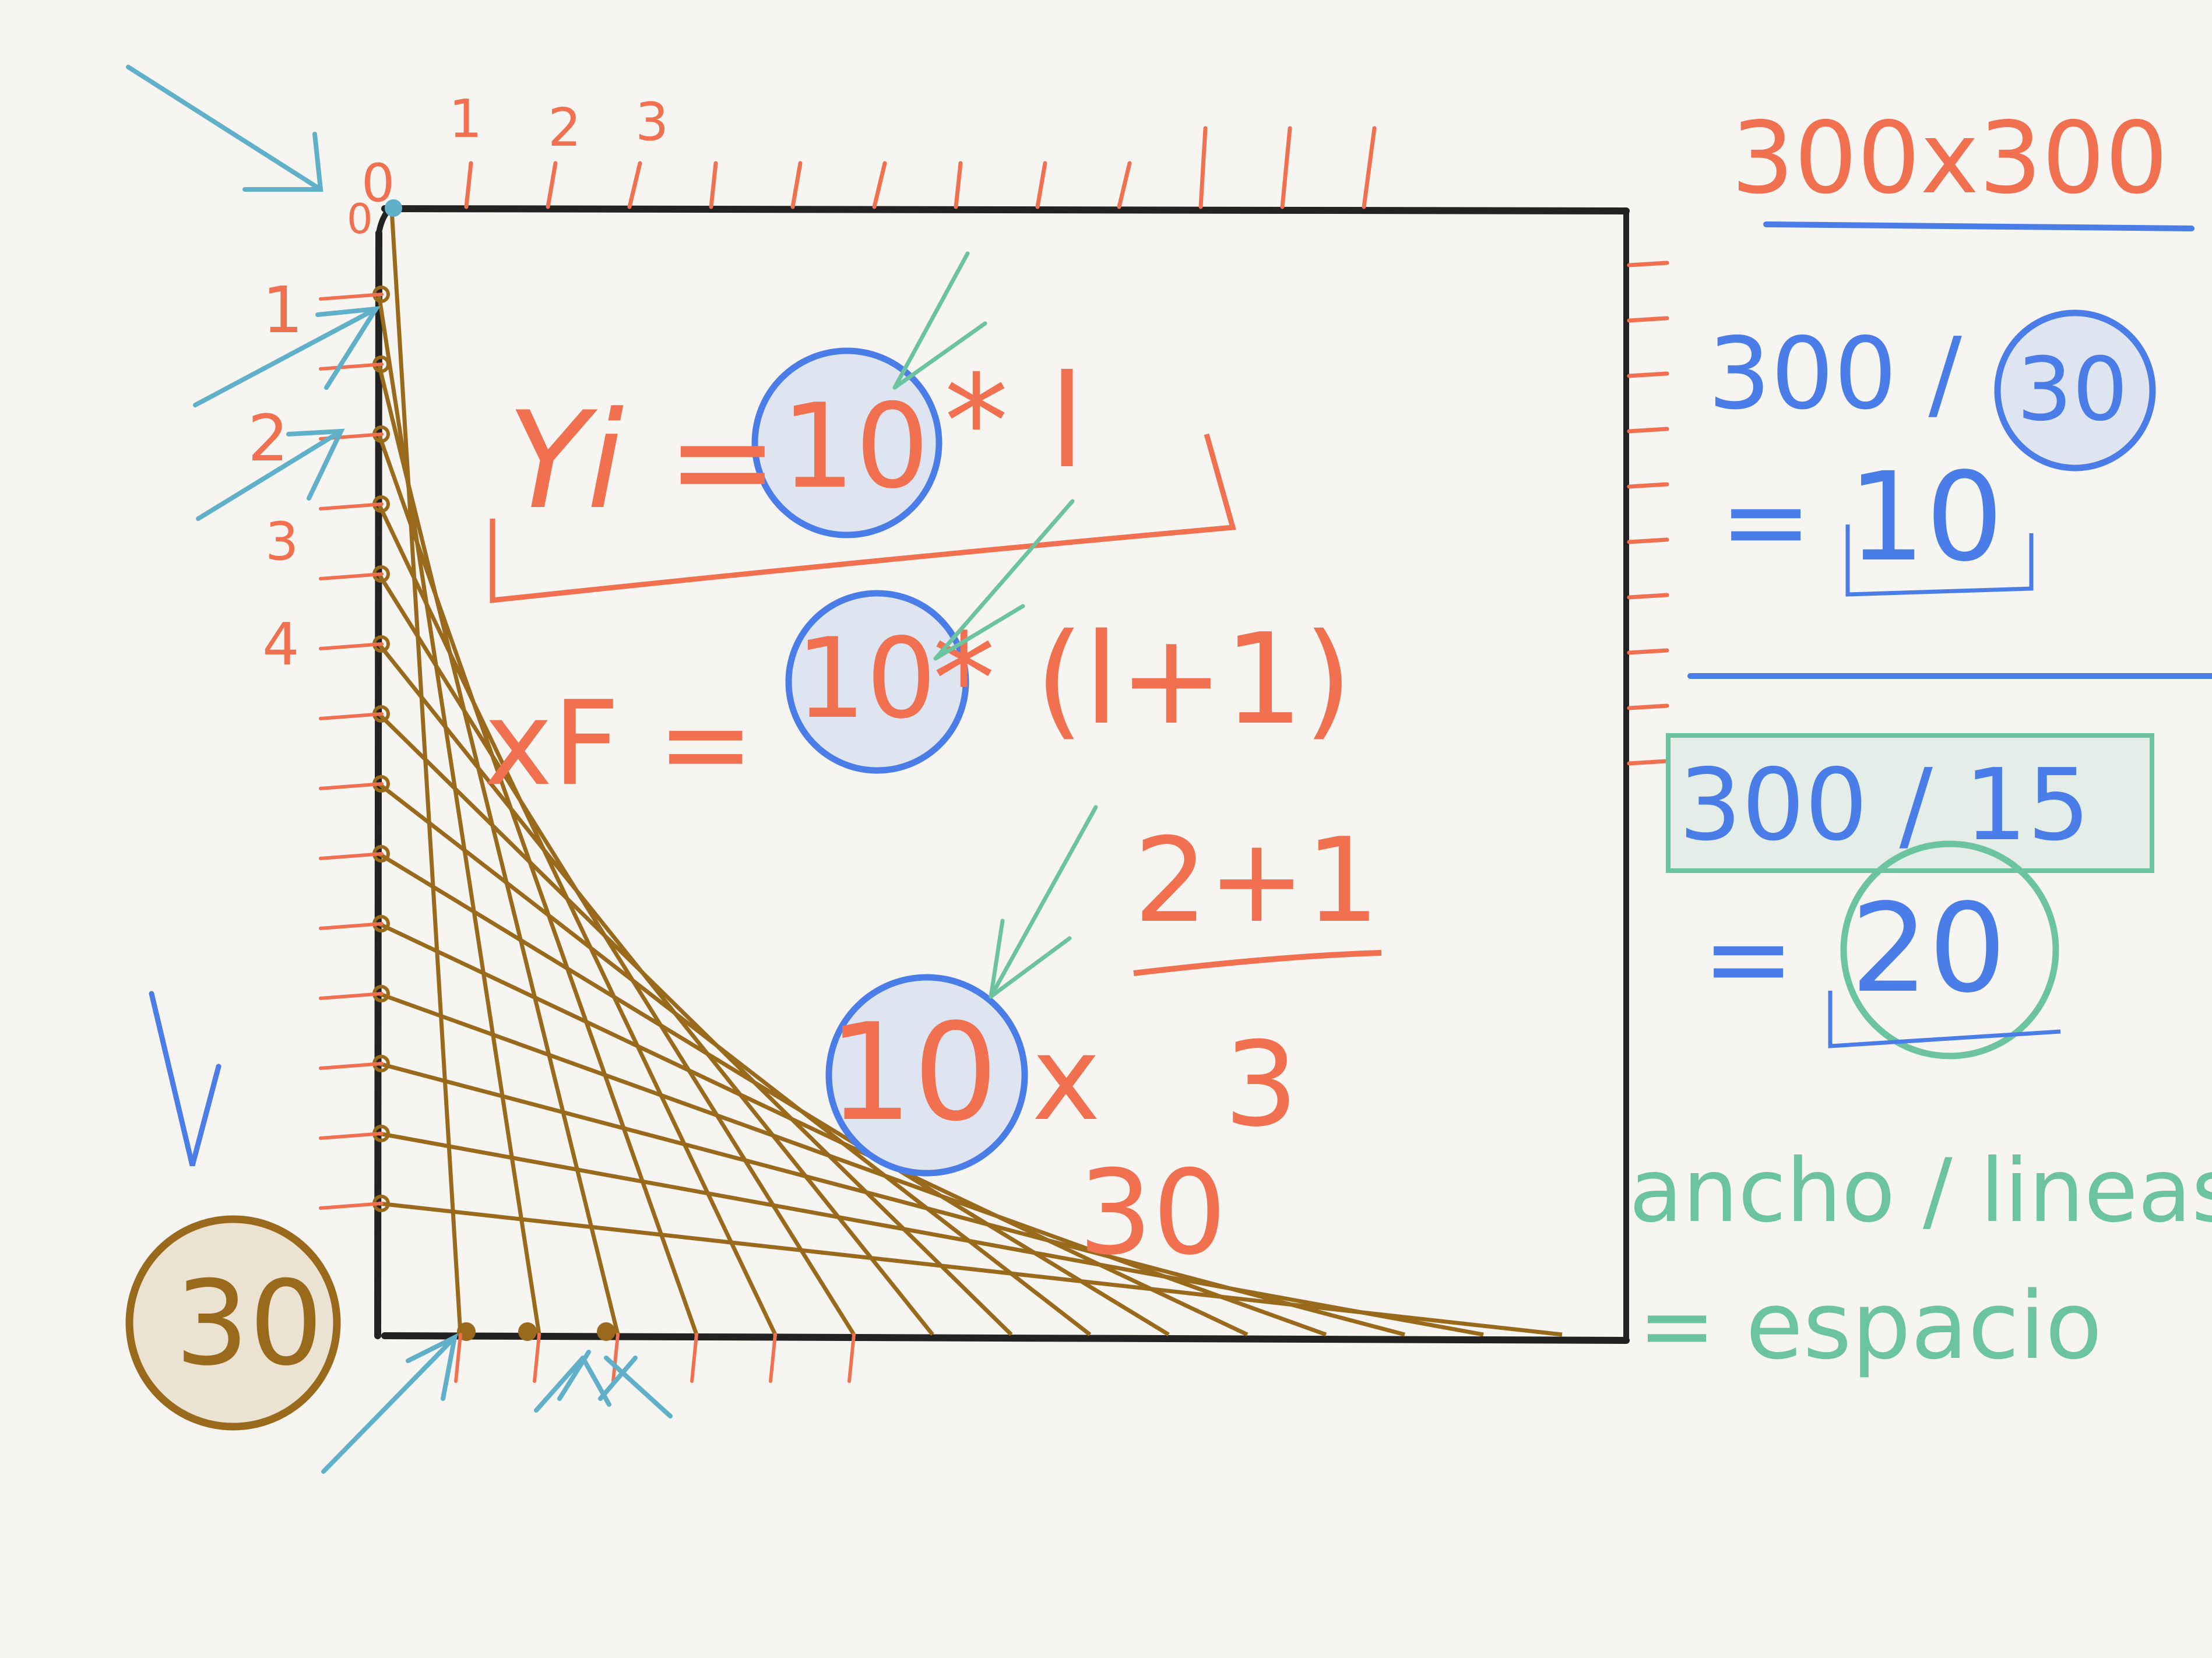 The image size is (2212, 1658). I want to click on arrow-left-2-icon, so click(270, 474).